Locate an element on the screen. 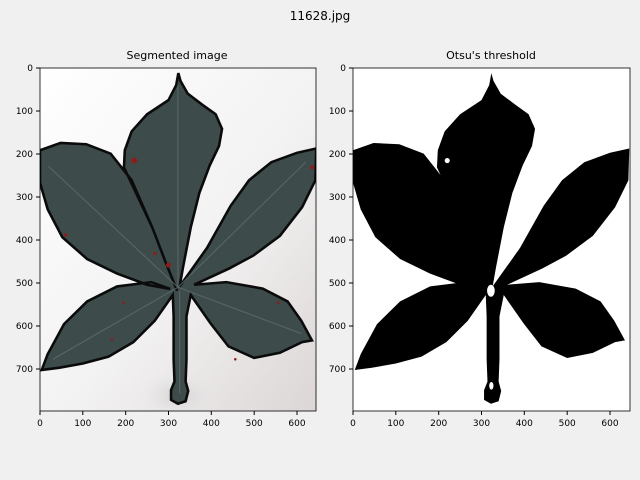 This screenshot has width=640, height=480. panel-title-otsu: Otsu's threshold is located at coordinates (491, 55).